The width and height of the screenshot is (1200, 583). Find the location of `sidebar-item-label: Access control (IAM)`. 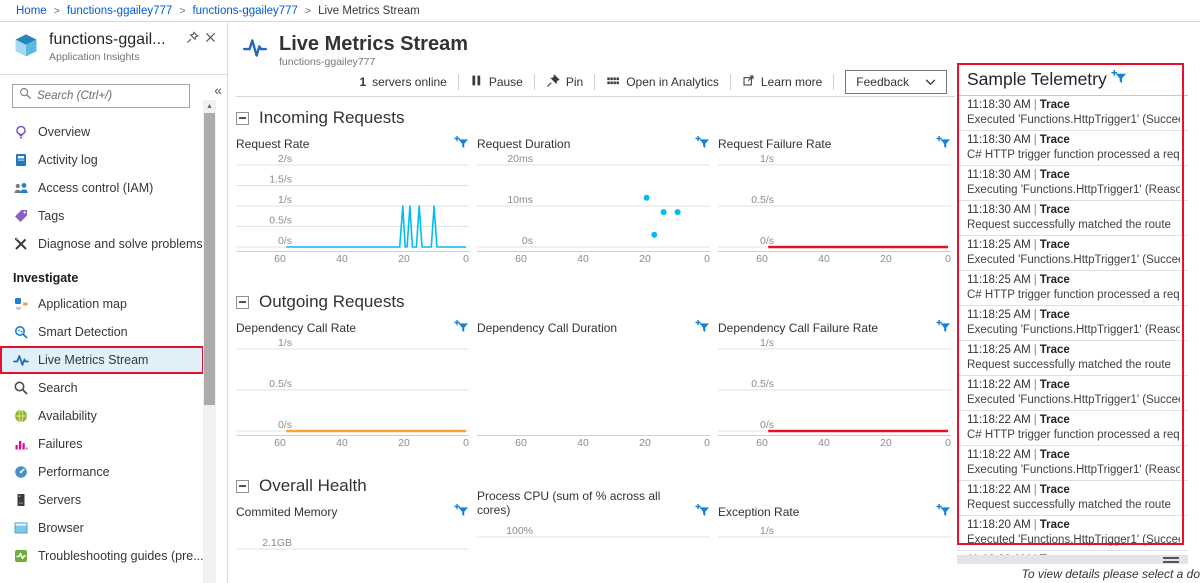

sidebar-item-label: Access control (IAM) is located at coordinates (96, 188).